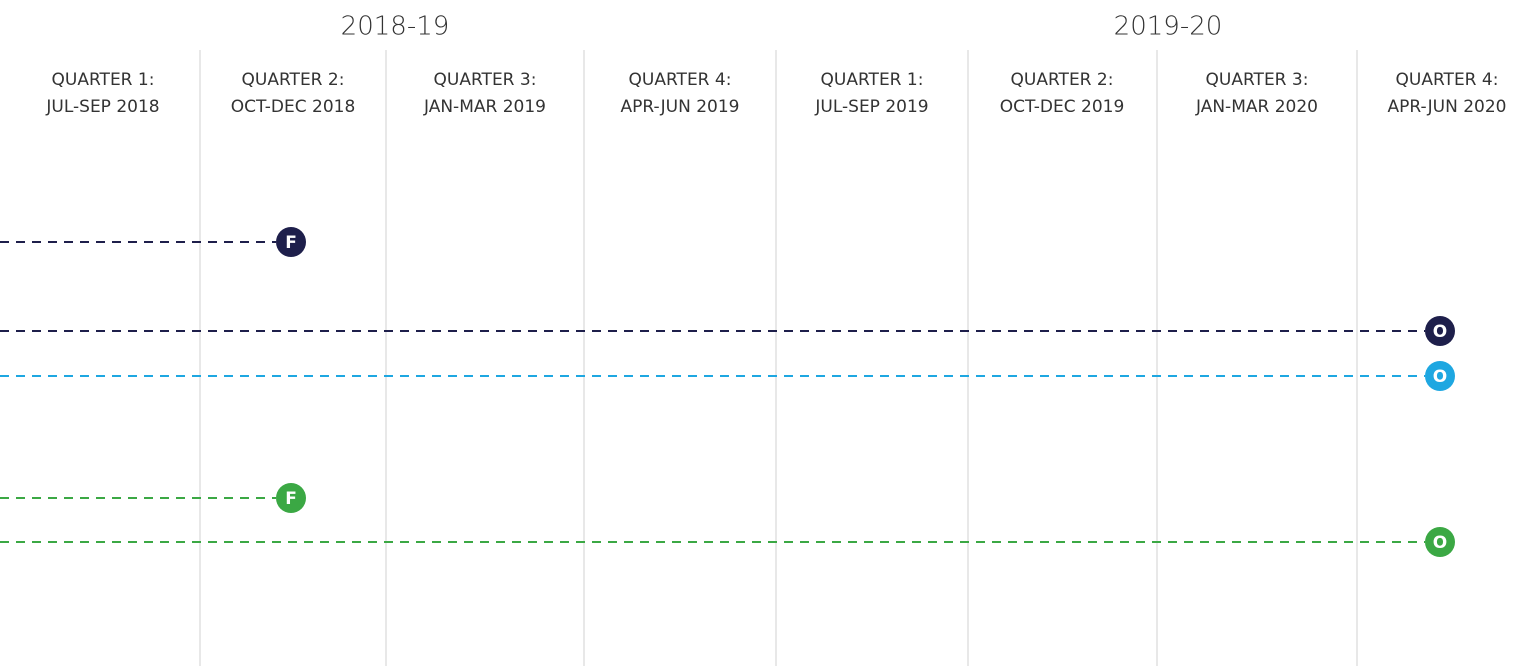 The width and height of the screenshot is (1536, 666). I want to click on quarter-label: JUL-SEP 2019, so click(871, 107).